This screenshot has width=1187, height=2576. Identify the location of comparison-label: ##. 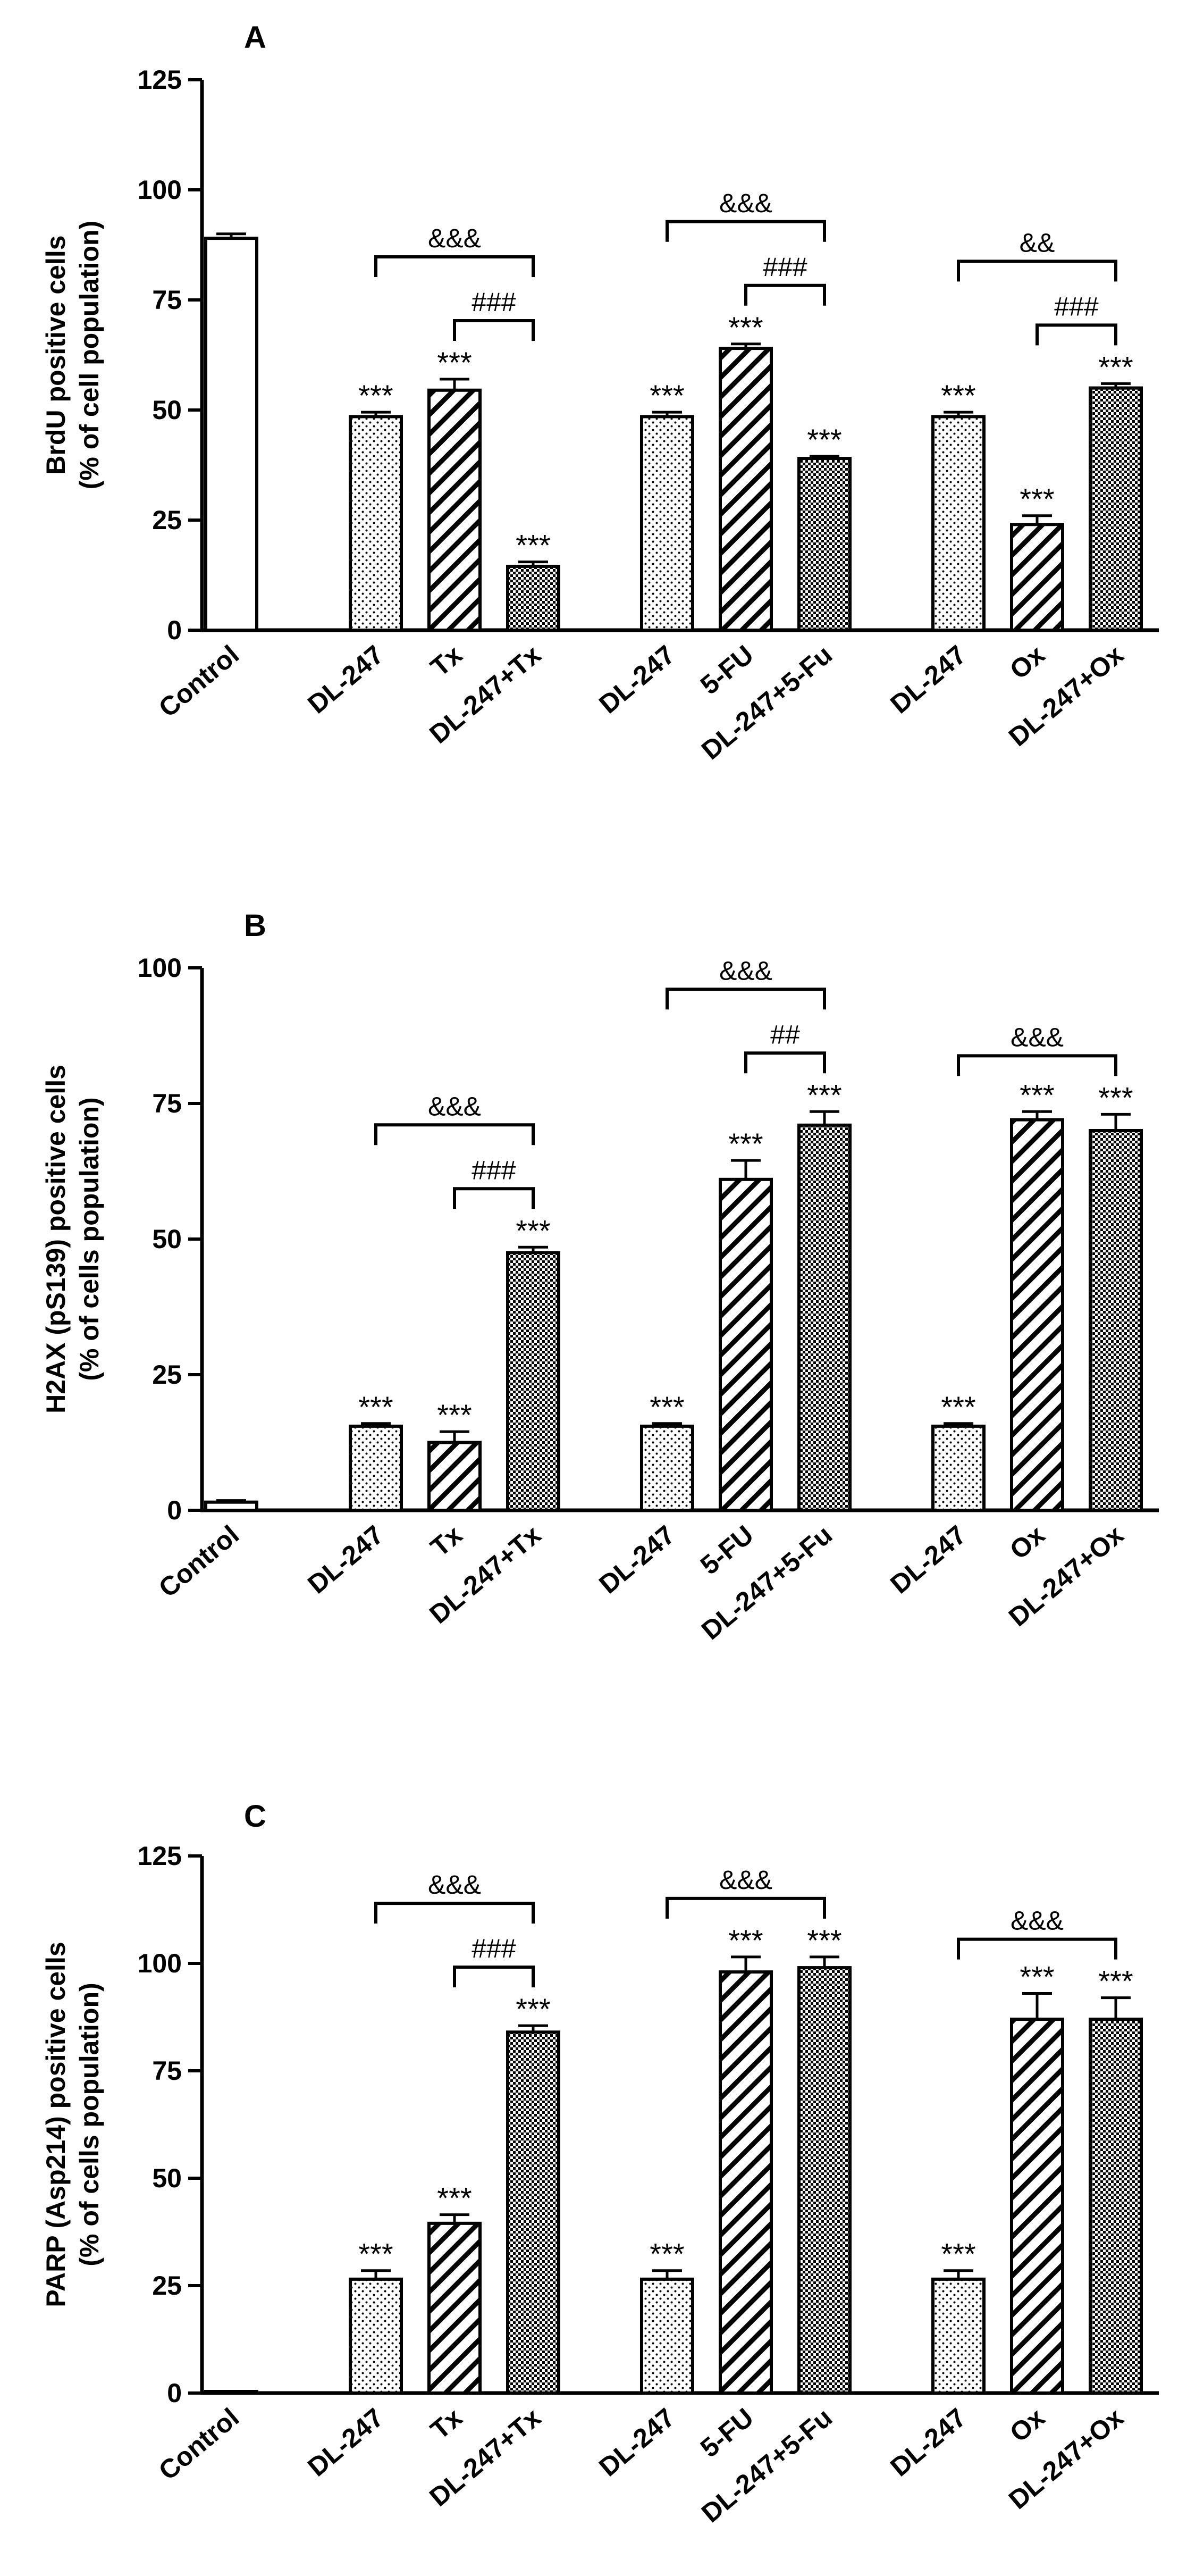
(785, 1034).